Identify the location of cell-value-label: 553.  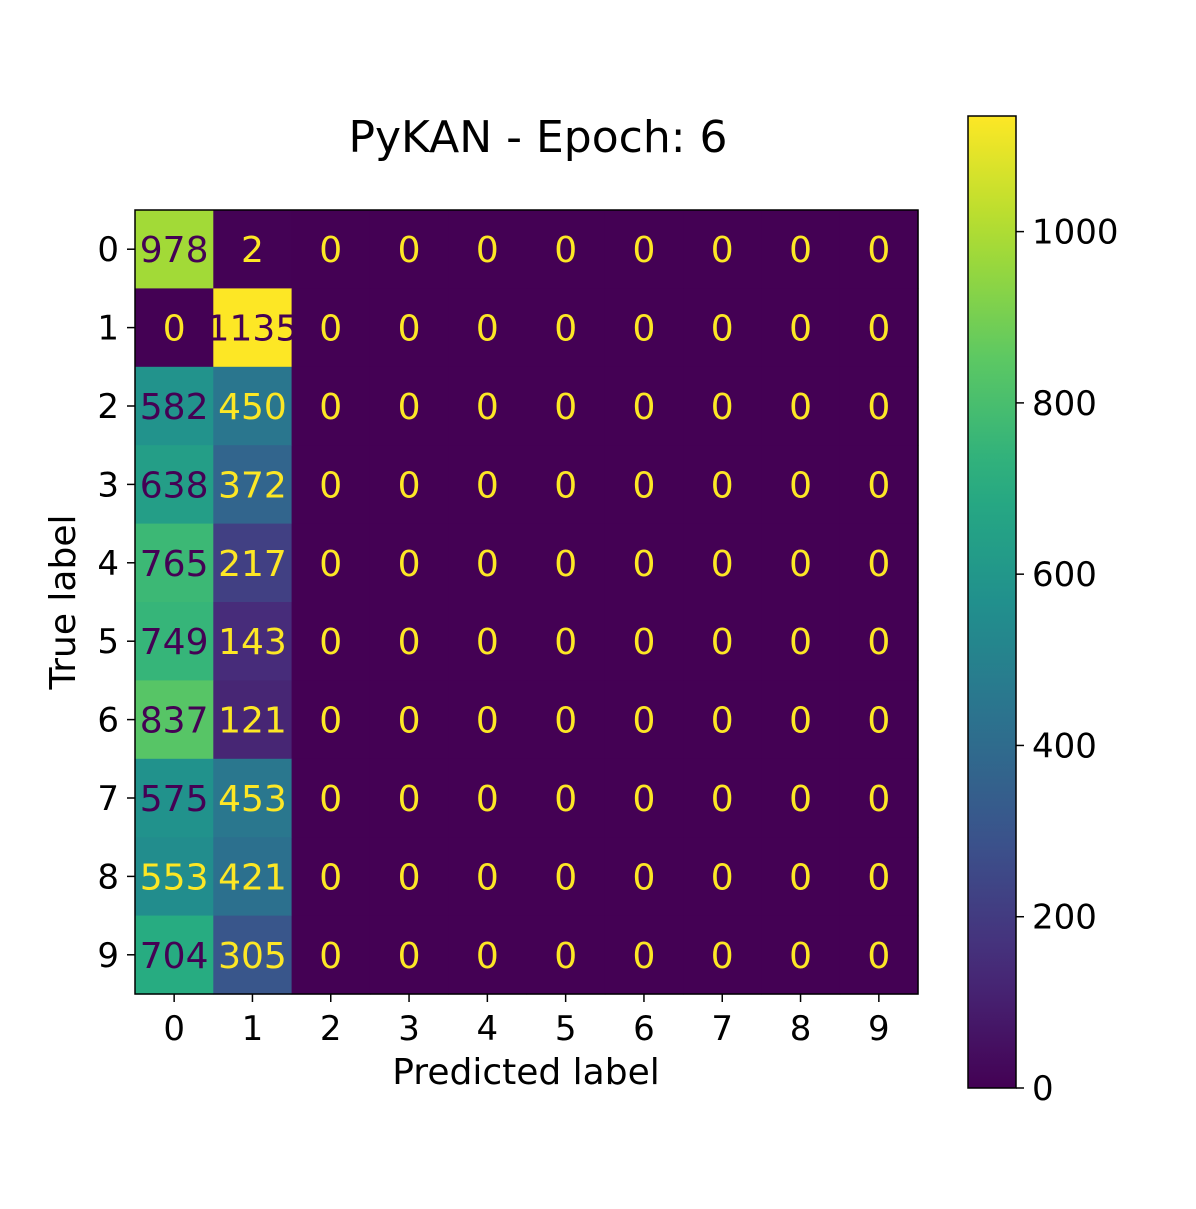
(174, 877).